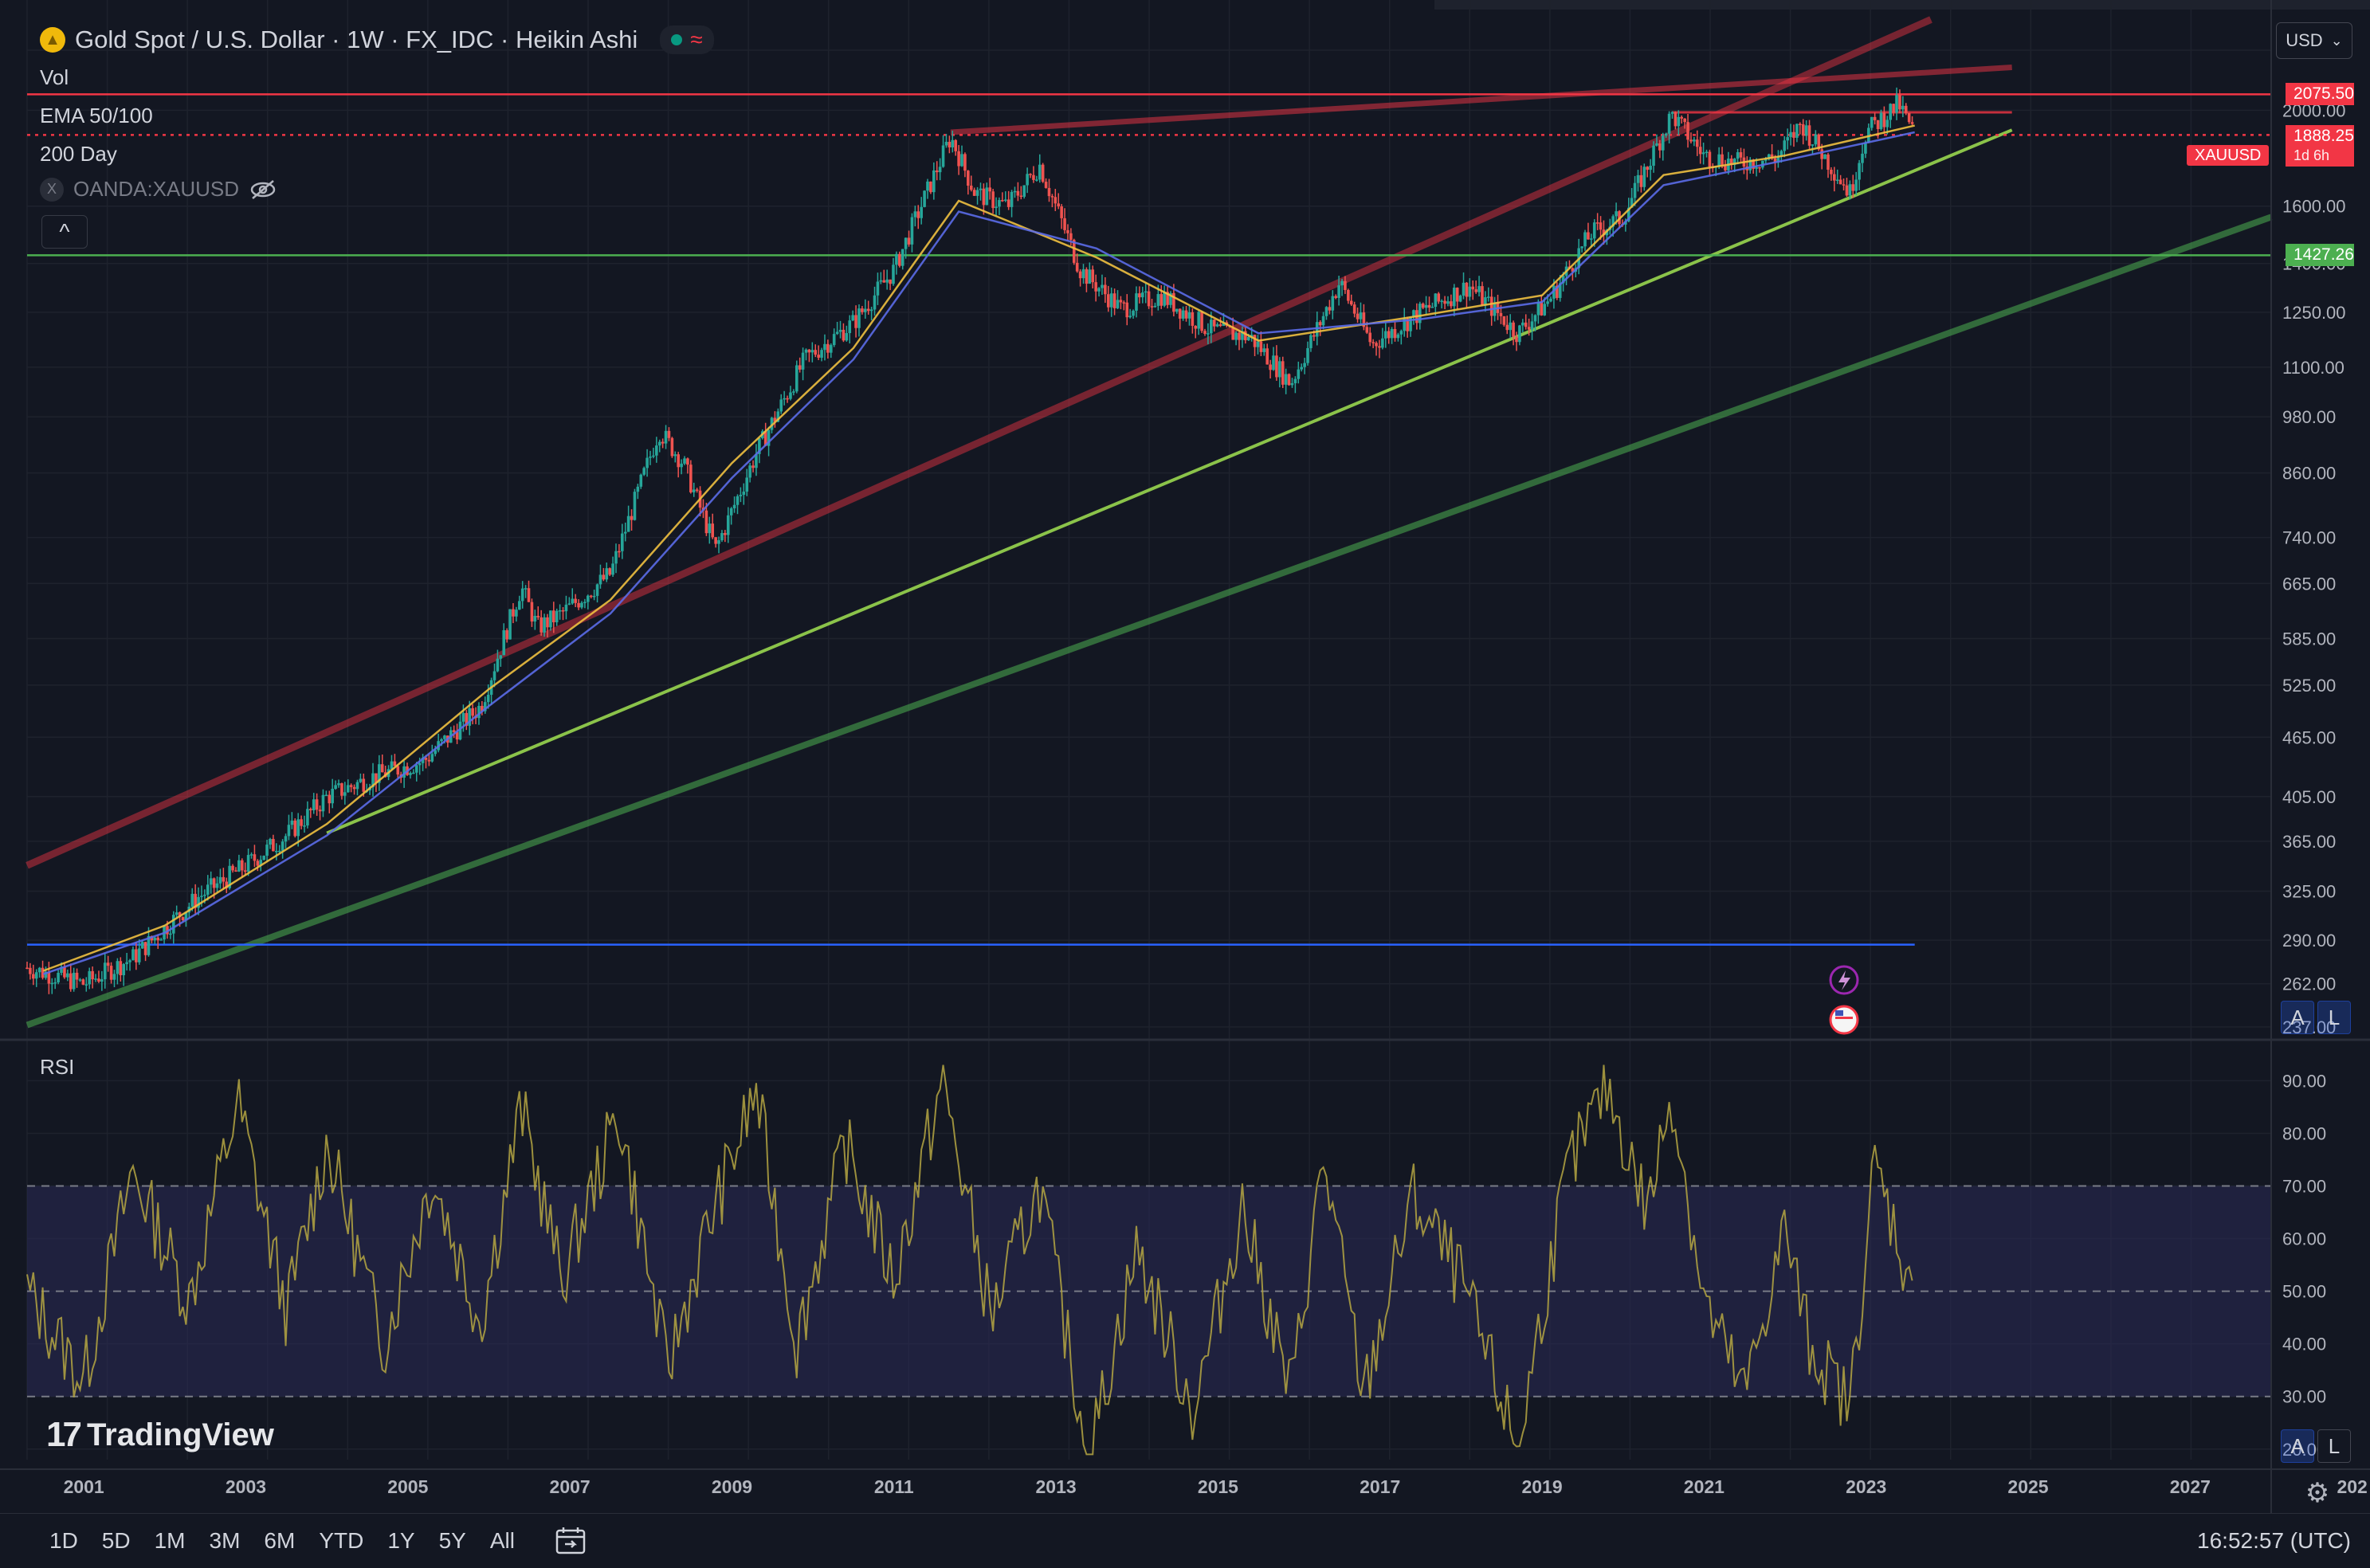  What do you see at coordinates (78, 154) in the screenshot?
I see `indicator-200-day: 200 Day` at bounding box center [78, 154].